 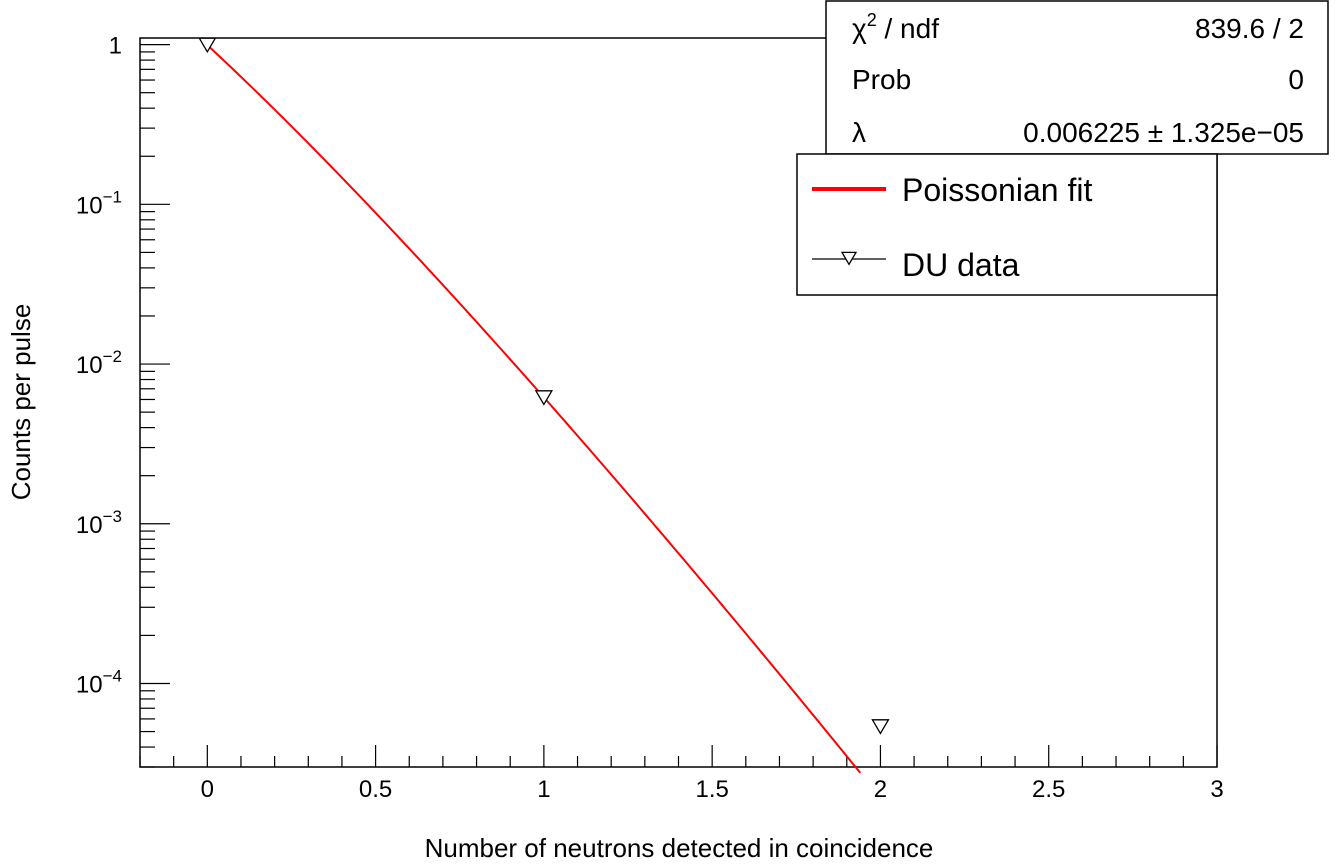 I want to click on stats-label: Prob, so click(x=881, y=79).